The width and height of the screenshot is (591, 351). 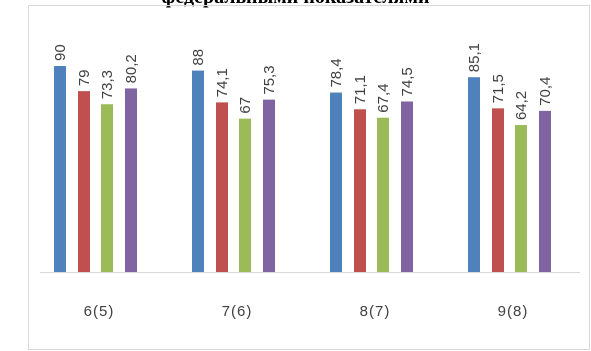 I want to click on bar-6(5)-series-1, so click(x=60, y=169).